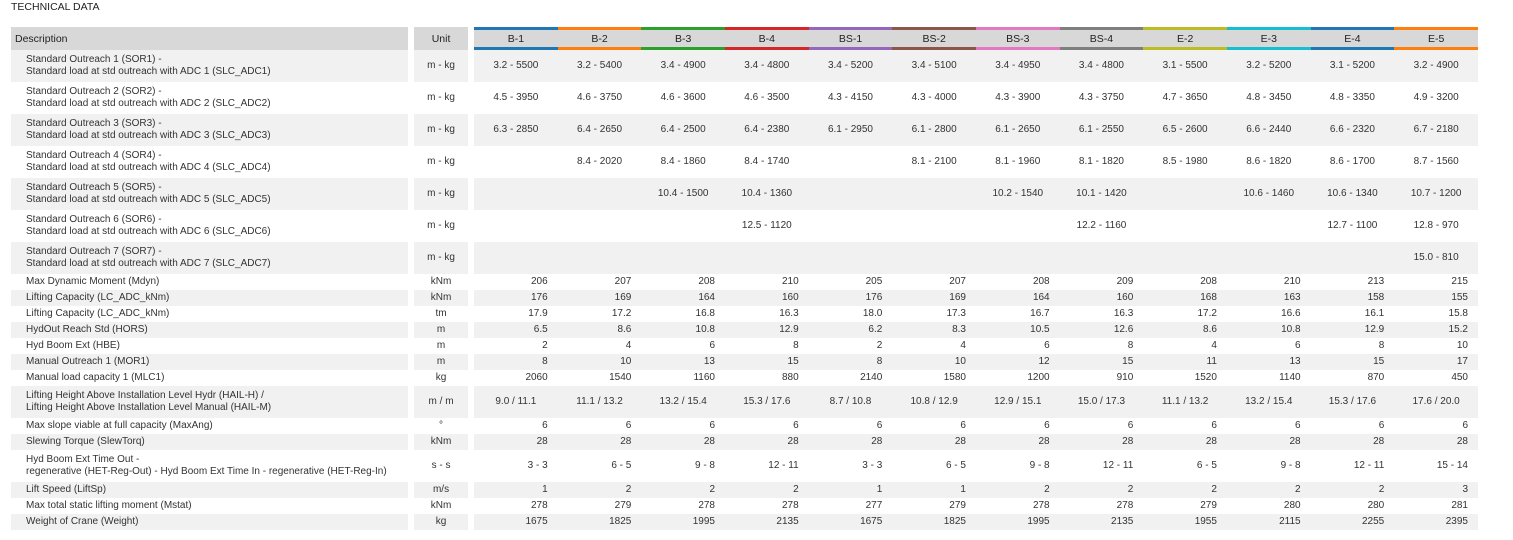 Image resolution: width=1513 pixels, height=540 pixels. I want to click on row-description-line: Max total static lifting moment (Mstat), so click(109, 505).